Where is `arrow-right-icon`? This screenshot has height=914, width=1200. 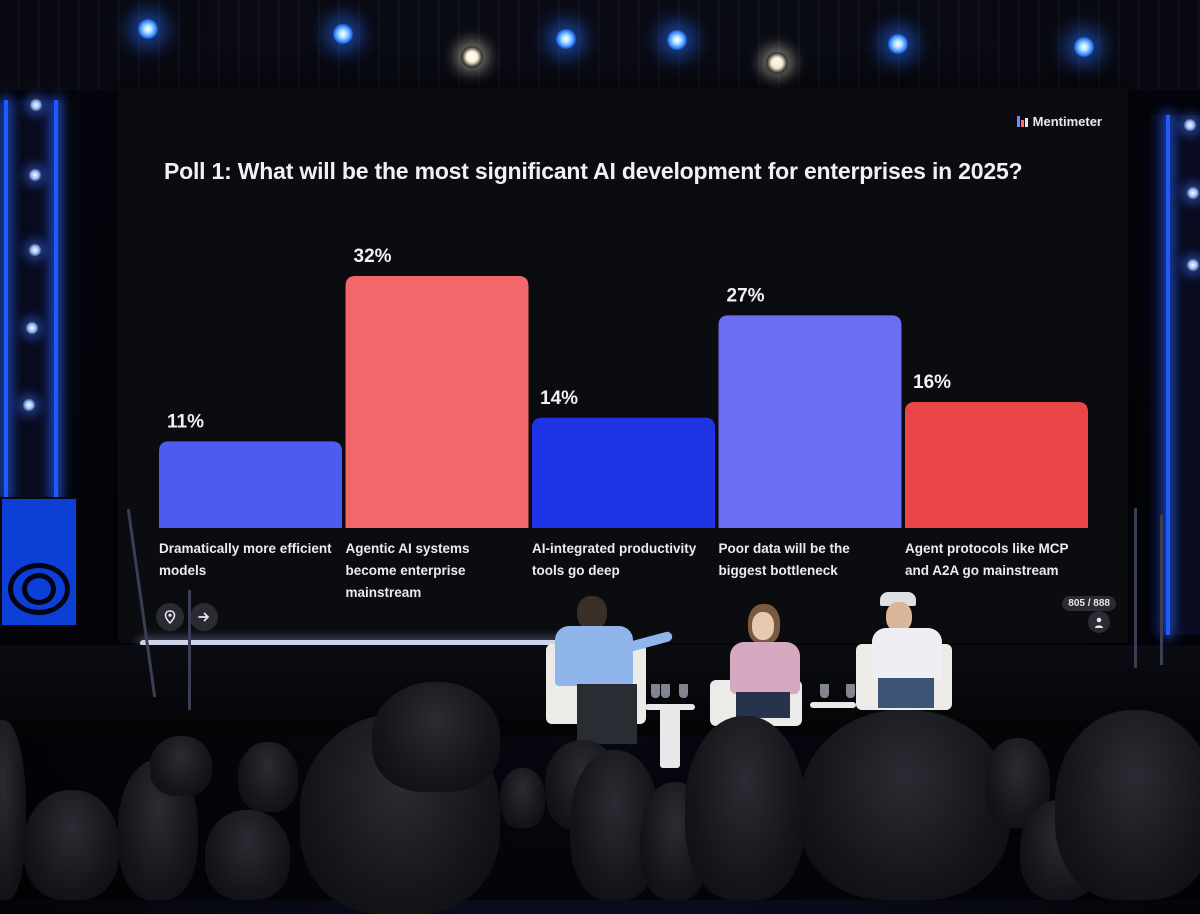 arrow-right-icon is located at coordinates (204, 617).